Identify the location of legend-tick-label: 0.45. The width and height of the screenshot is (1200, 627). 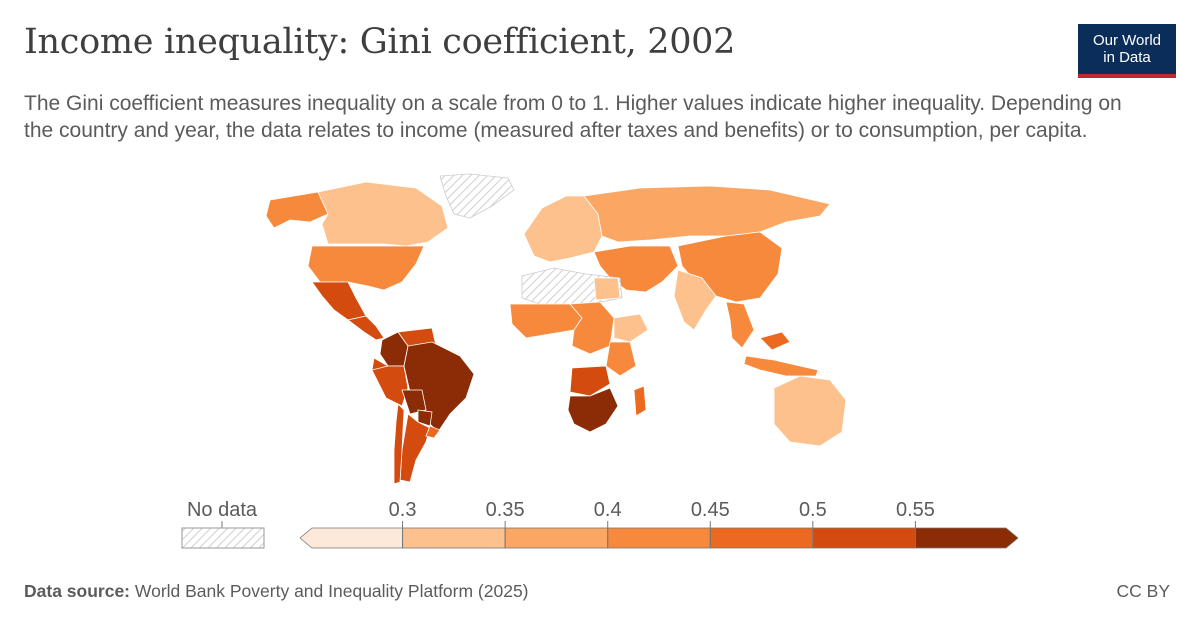
(710, 510).